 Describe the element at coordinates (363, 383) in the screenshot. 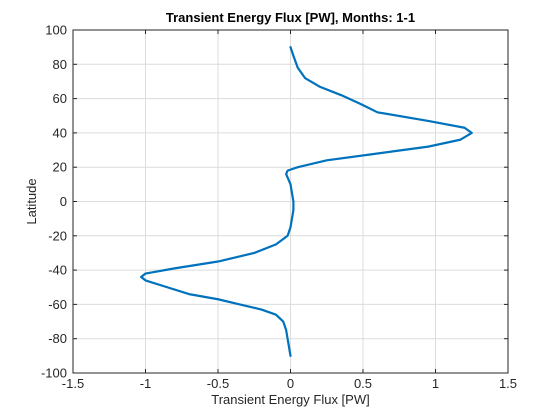

I see `x-tick-label: 0.5` at that location.